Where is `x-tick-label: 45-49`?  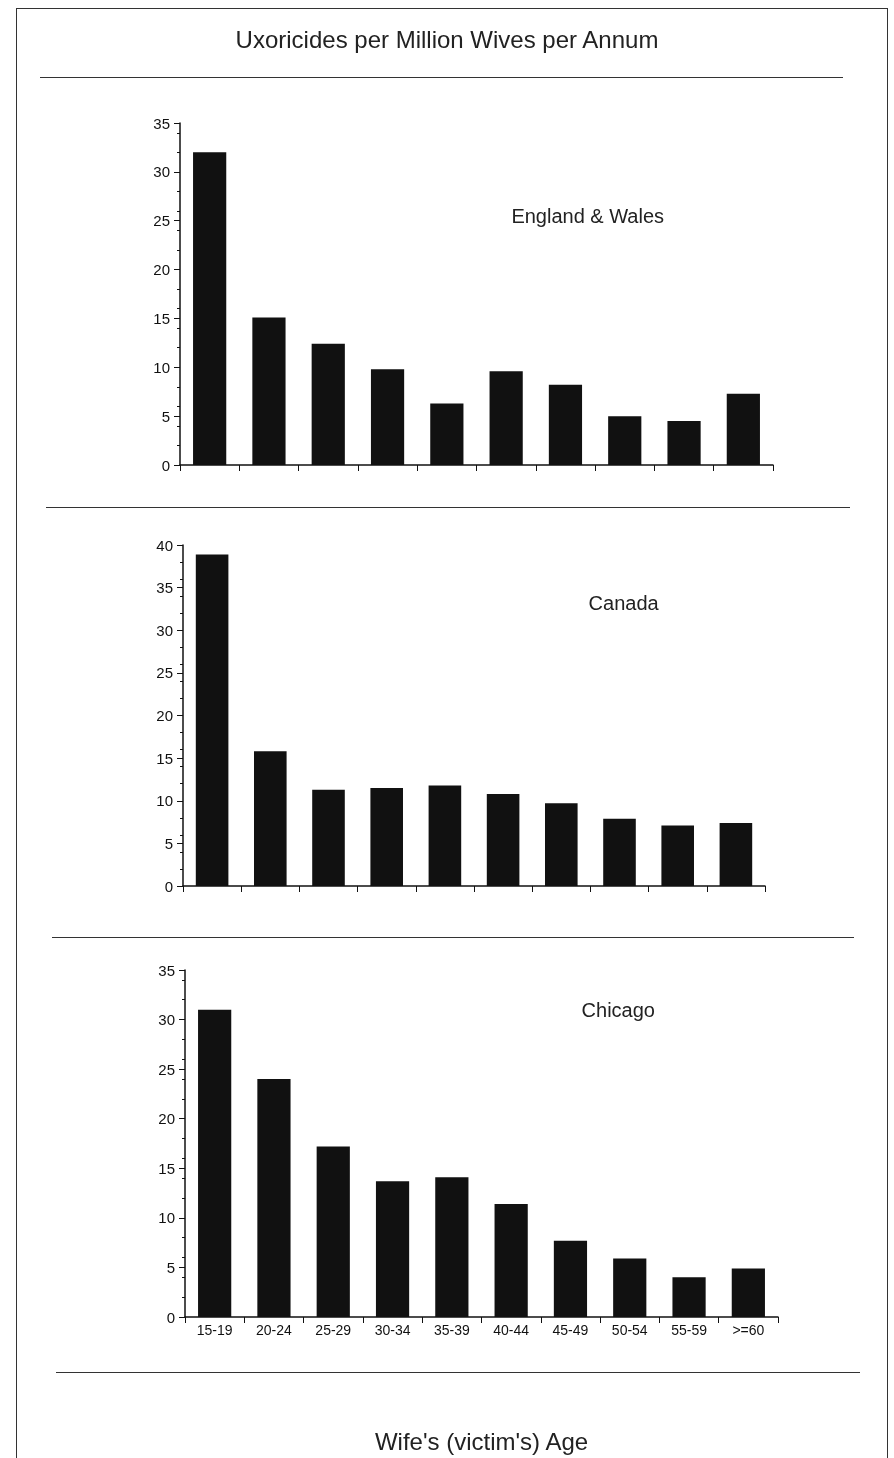 x-tick-label: 45-49 is located at coordinates (570, 1330).